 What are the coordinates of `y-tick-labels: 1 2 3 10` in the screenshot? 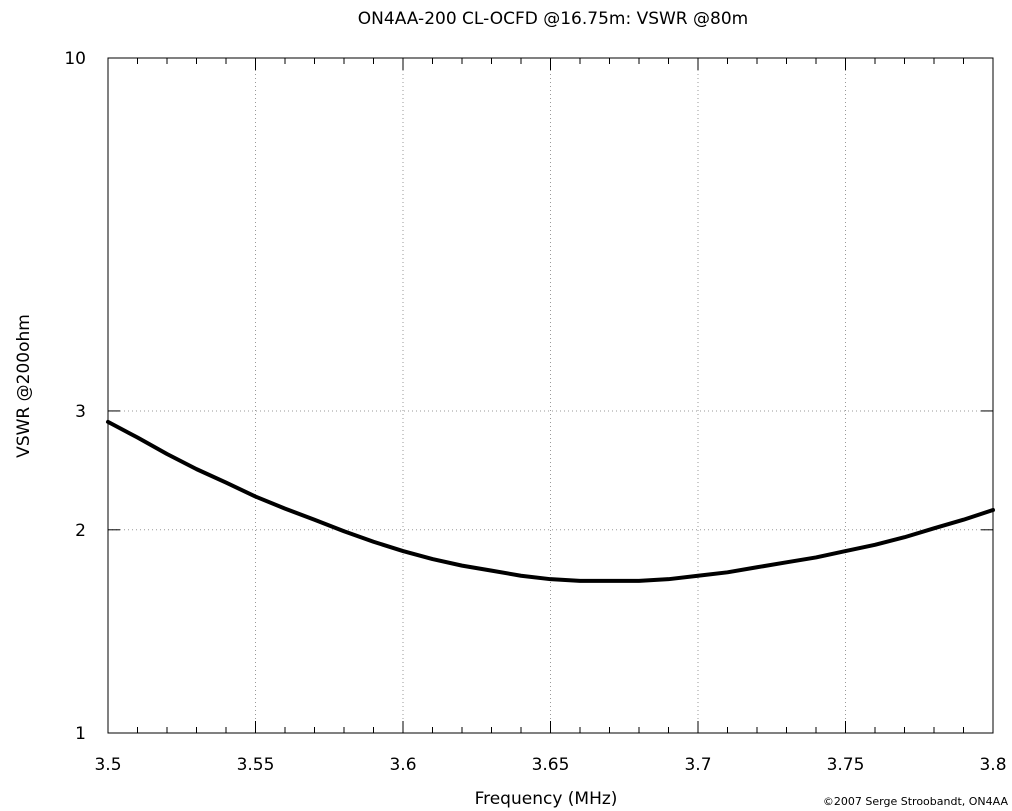 It's located at (75, 396).